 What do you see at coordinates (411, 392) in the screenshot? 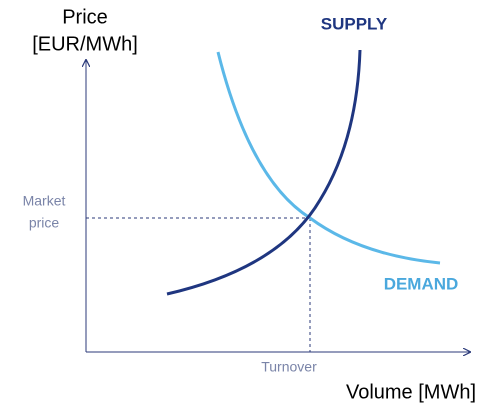
I see `x-axis-label: Volume [MWh]` at bounding box center [411, 392].